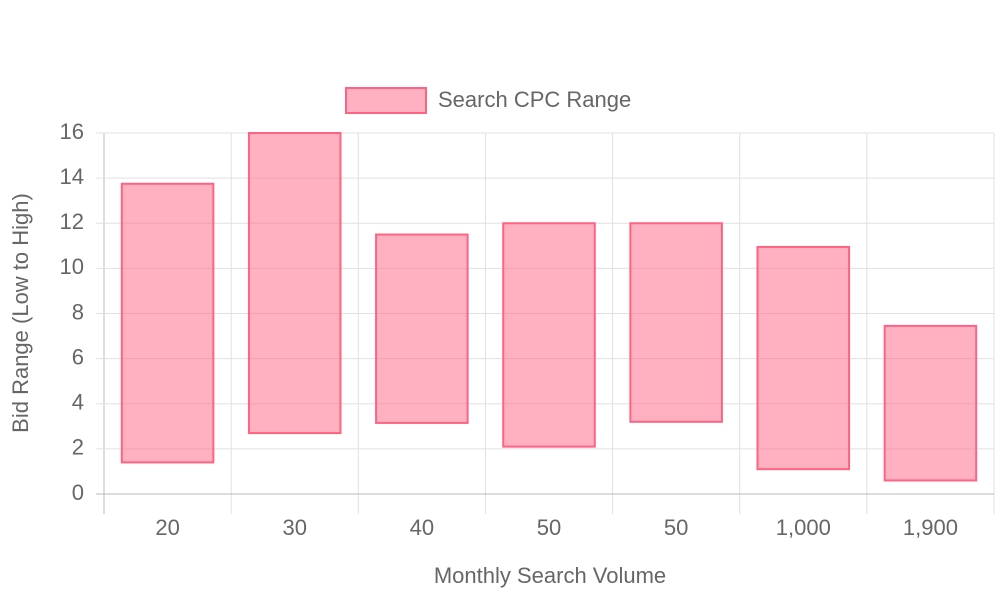 This screenshot has height=605, width=1000. I want to click on y-tick-label: 10, so click(72, 266).